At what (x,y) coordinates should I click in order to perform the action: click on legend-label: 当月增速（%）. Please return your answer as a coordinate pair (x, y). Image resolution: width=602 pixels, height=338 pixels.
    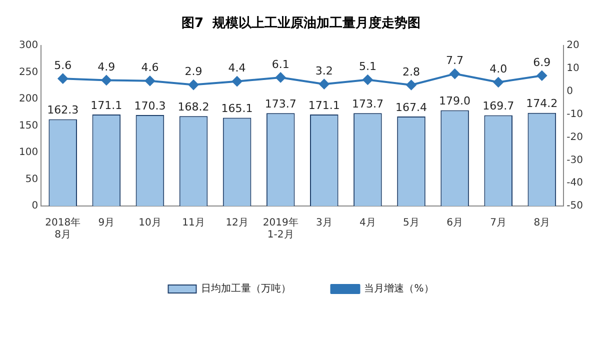
    Looking at the image, I should click on (399, 288).